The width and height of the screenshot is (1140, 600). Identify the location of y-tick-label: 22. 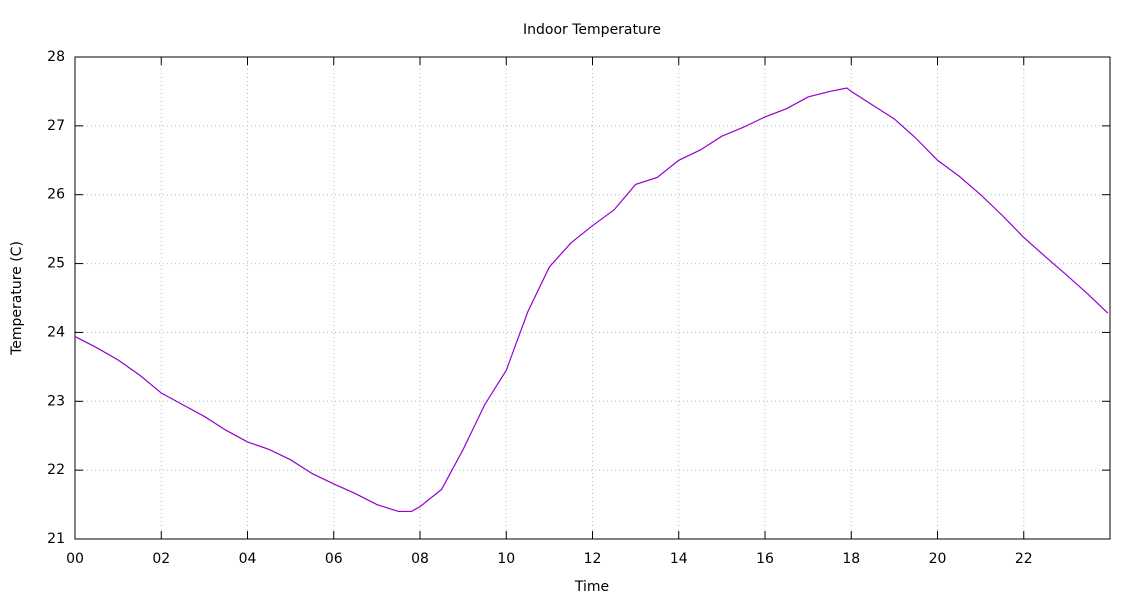
(56, 470).